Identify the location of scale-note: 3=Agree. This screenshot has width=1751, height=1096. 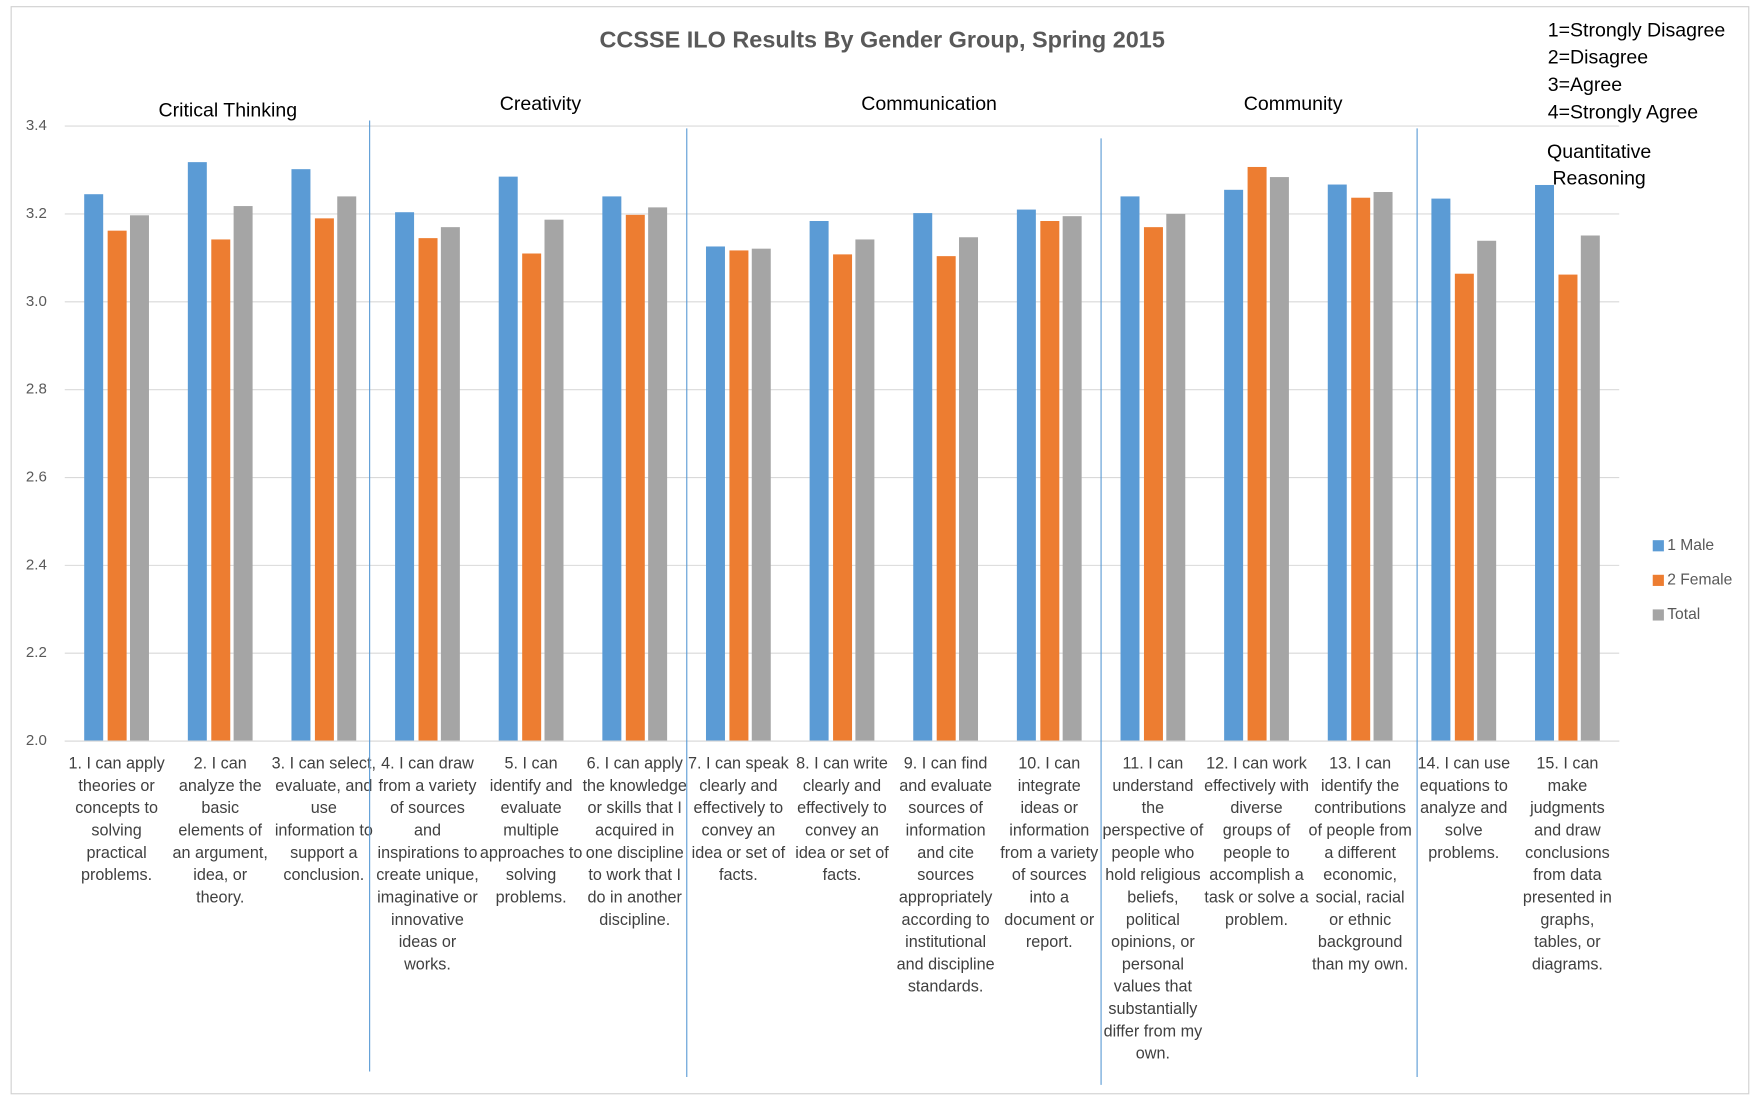
(1585, 85).